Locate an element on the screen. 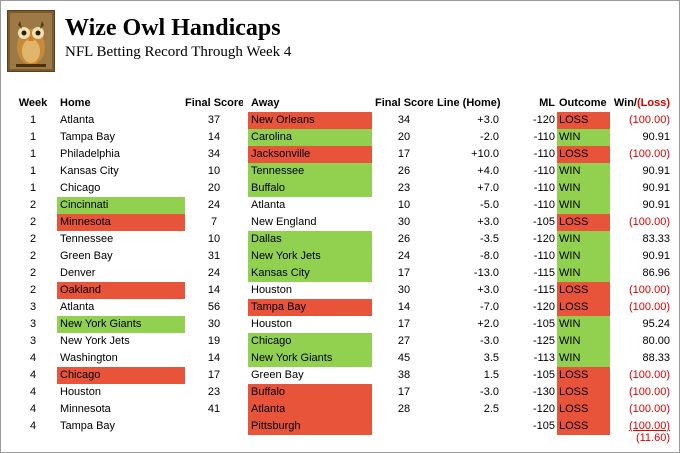  home-team-cell: Minnesota is located at coordinates (121, 222).